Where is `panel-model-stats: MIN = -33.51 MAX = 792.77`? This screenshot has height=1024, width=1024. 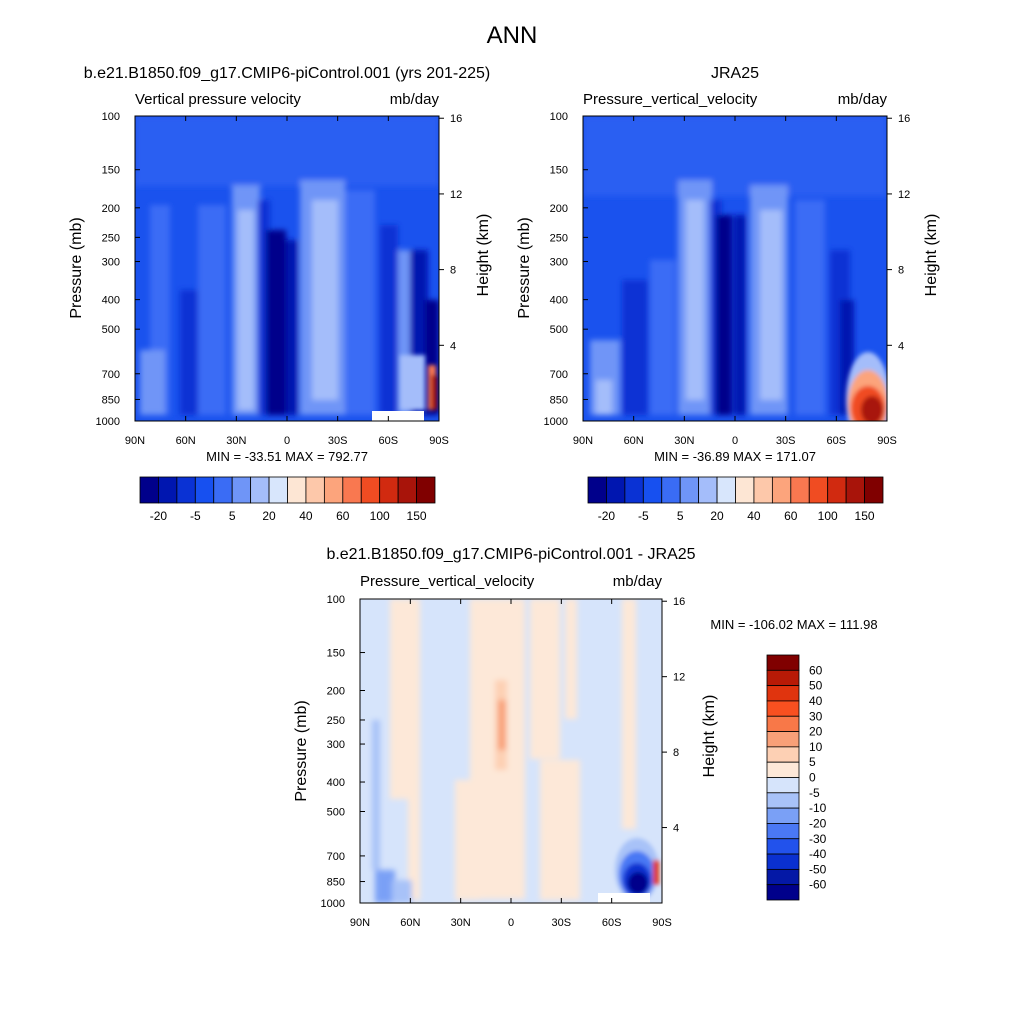
panel-model-stats: MIN = -33.51 MAX = 792.77 is located at coordinates (287, 456).